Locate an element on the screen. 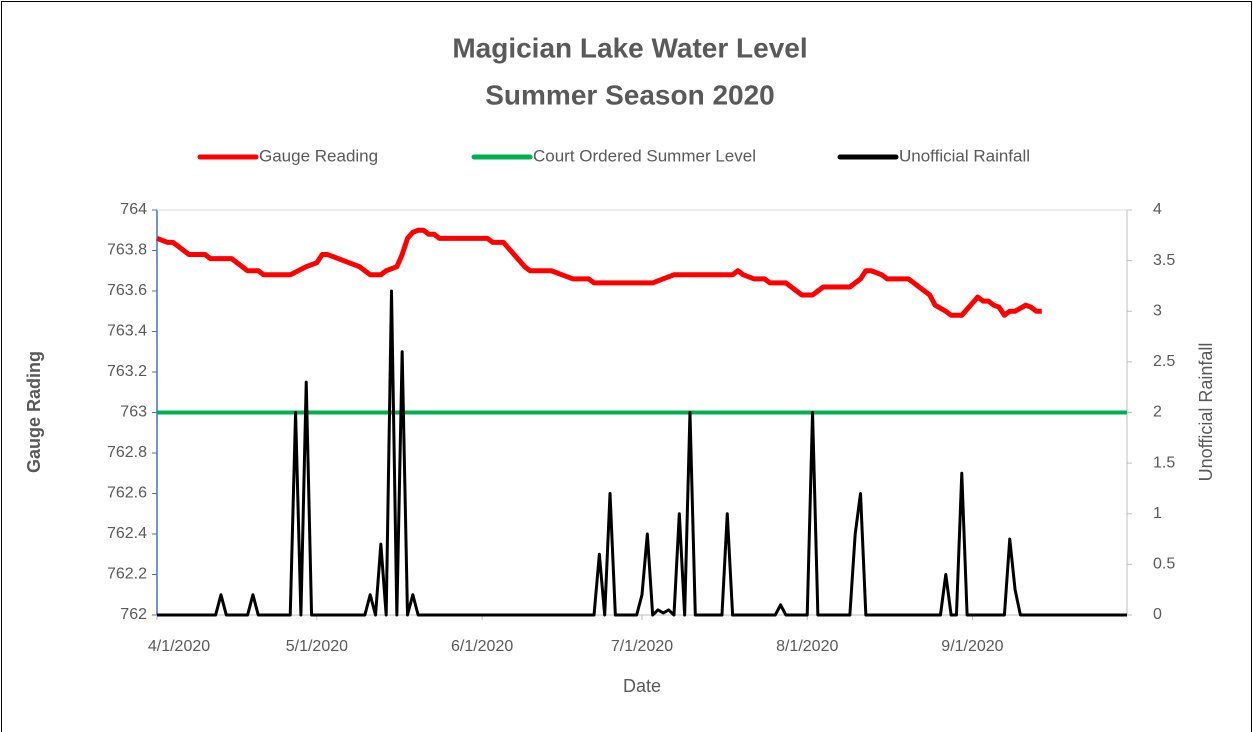  legend-label: Unofficial Rainfall is located at coordinates (964, 155).